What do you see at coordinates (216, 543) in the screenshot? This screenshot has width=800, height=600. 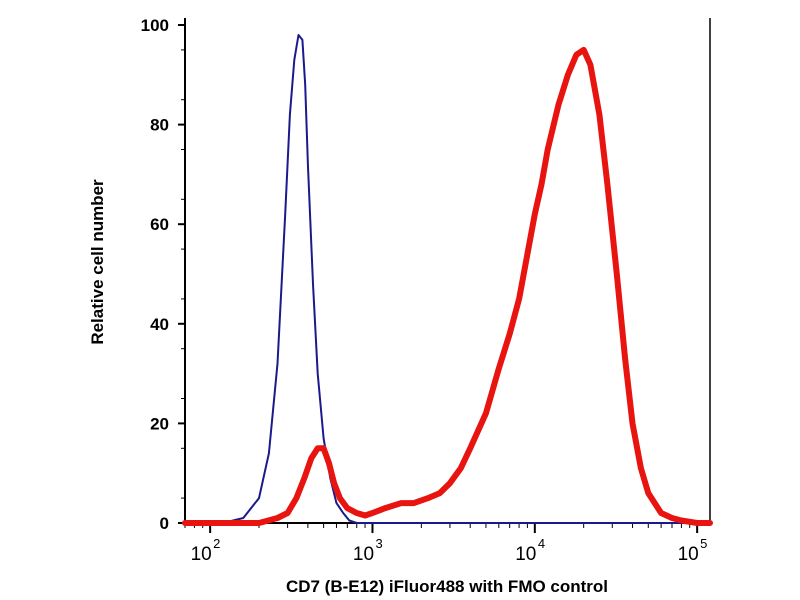 I see `x-tick-label-exponent: 2` at bounding box center [216, 543].